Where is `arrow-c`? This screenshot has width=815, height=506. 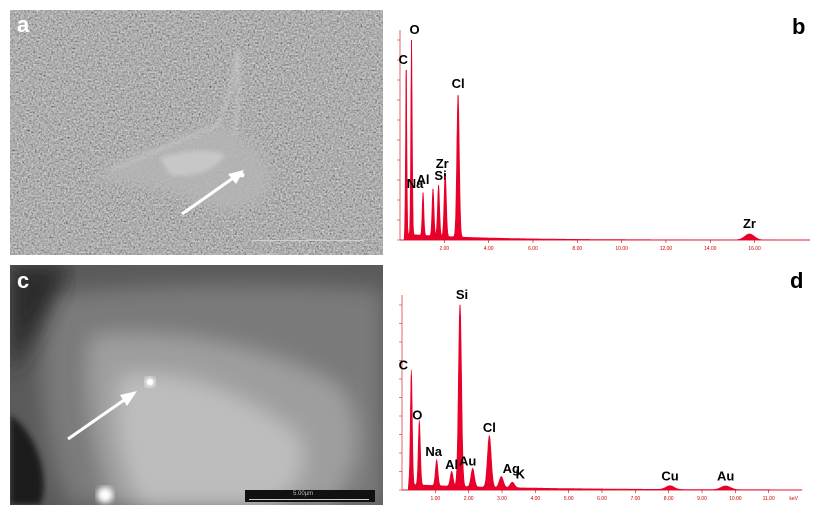 arrow-c is located at coordinates (102, 416).